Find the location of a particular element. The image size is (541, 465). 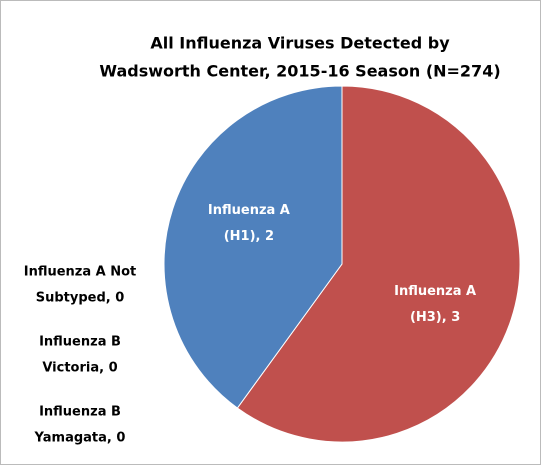

data-label: Victoria, 0 is located at coordinates (79, 368).